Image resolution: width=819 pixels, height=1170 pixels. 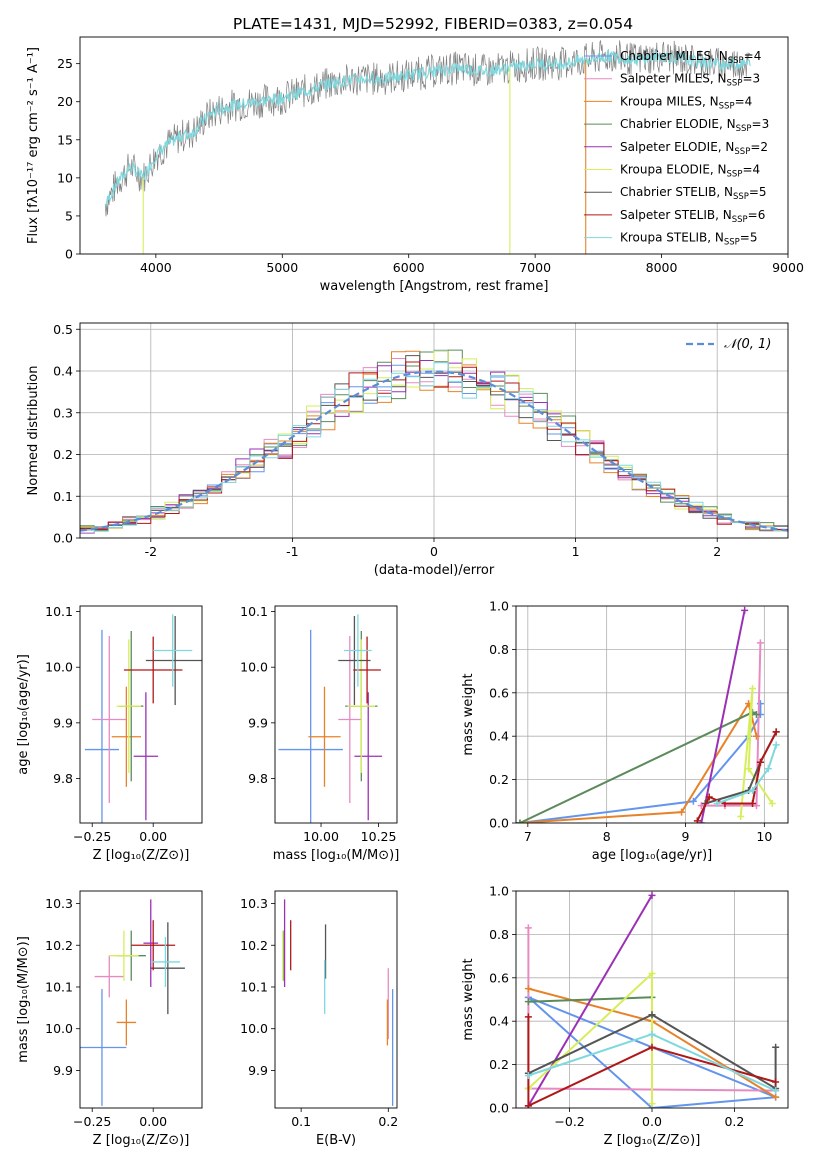 What do you see at coordinates (321, 836) in the screenshot?
I see `x-tick-label: 10.00` at bounding box center [321, 836].